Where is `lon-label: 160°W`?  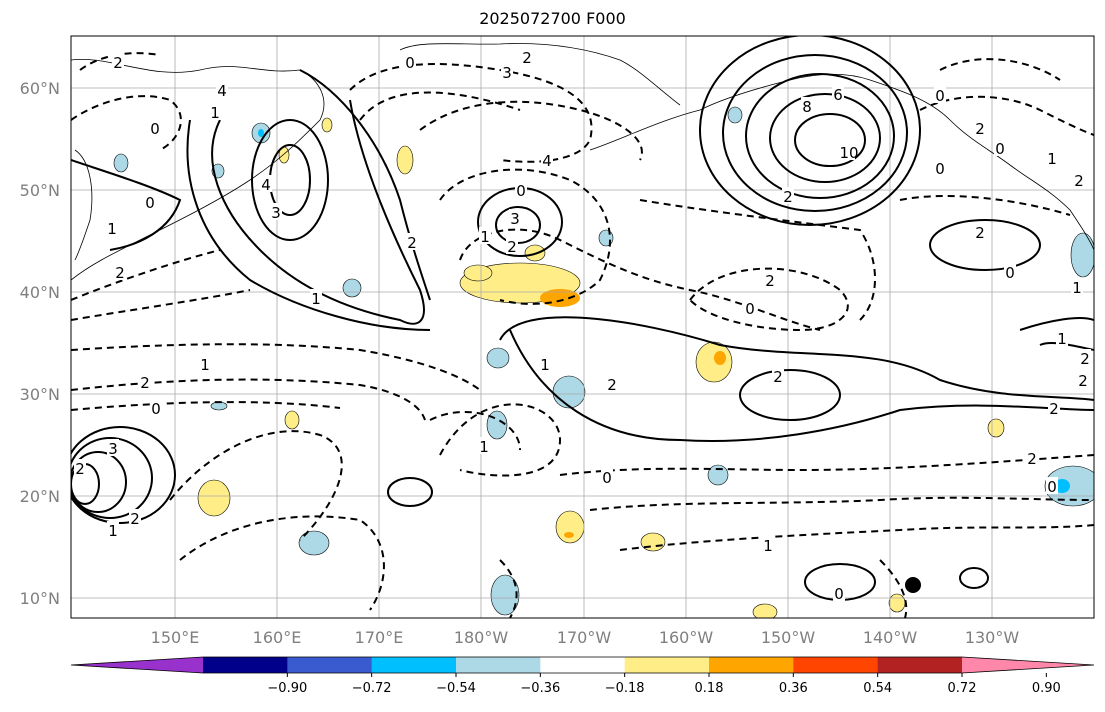
lon-label: 160°W is located at coordinates (686, 637).